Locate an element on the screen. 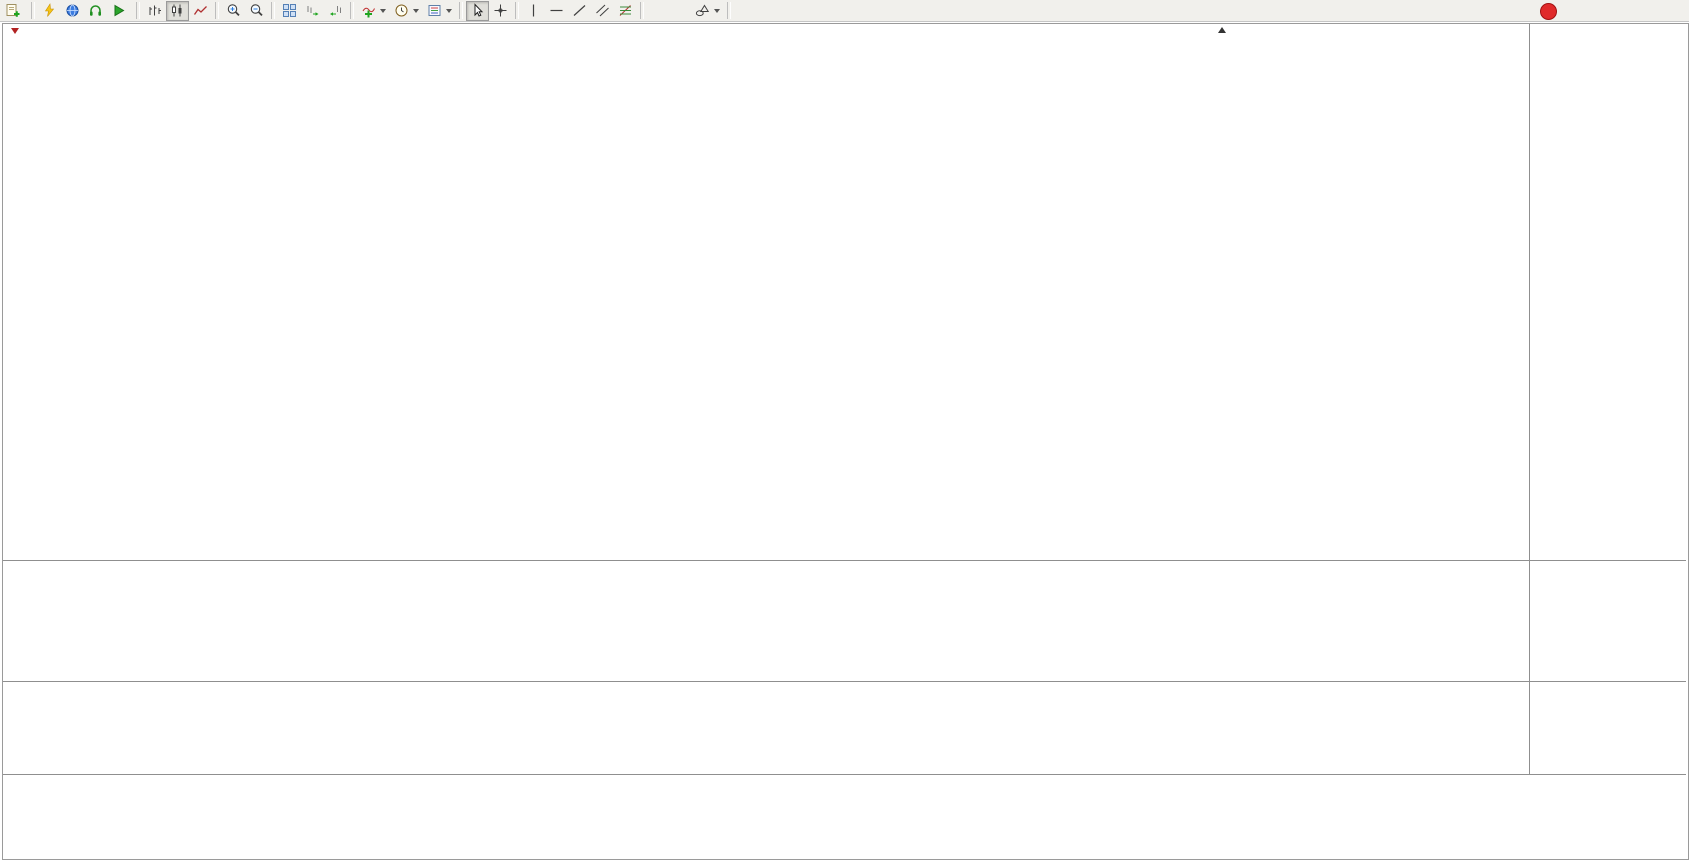 This screenshot has height=860, width=1689. vertical-line-button is located at coordinates (533, 11).